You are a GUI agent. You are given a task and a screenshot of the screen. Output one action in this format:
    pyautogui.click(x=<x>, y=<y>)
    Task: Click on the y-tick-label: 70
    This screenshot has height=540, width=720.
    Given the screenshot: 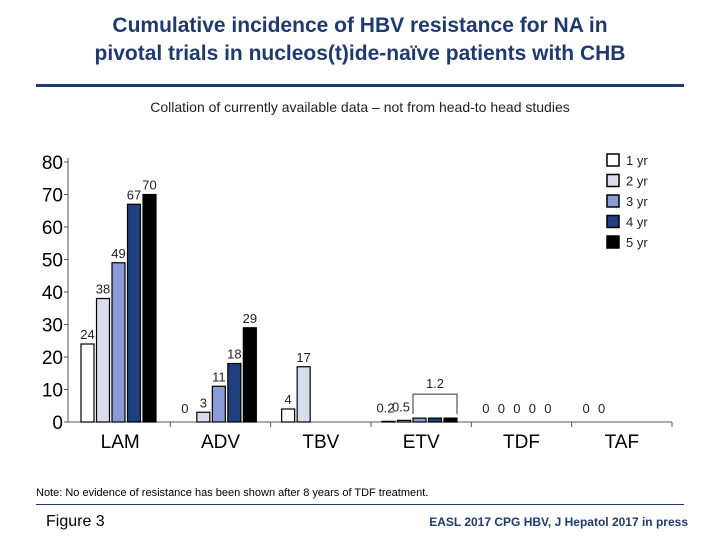 What is the action you would take?
    pyautogui.click(x=52, y=196)
    